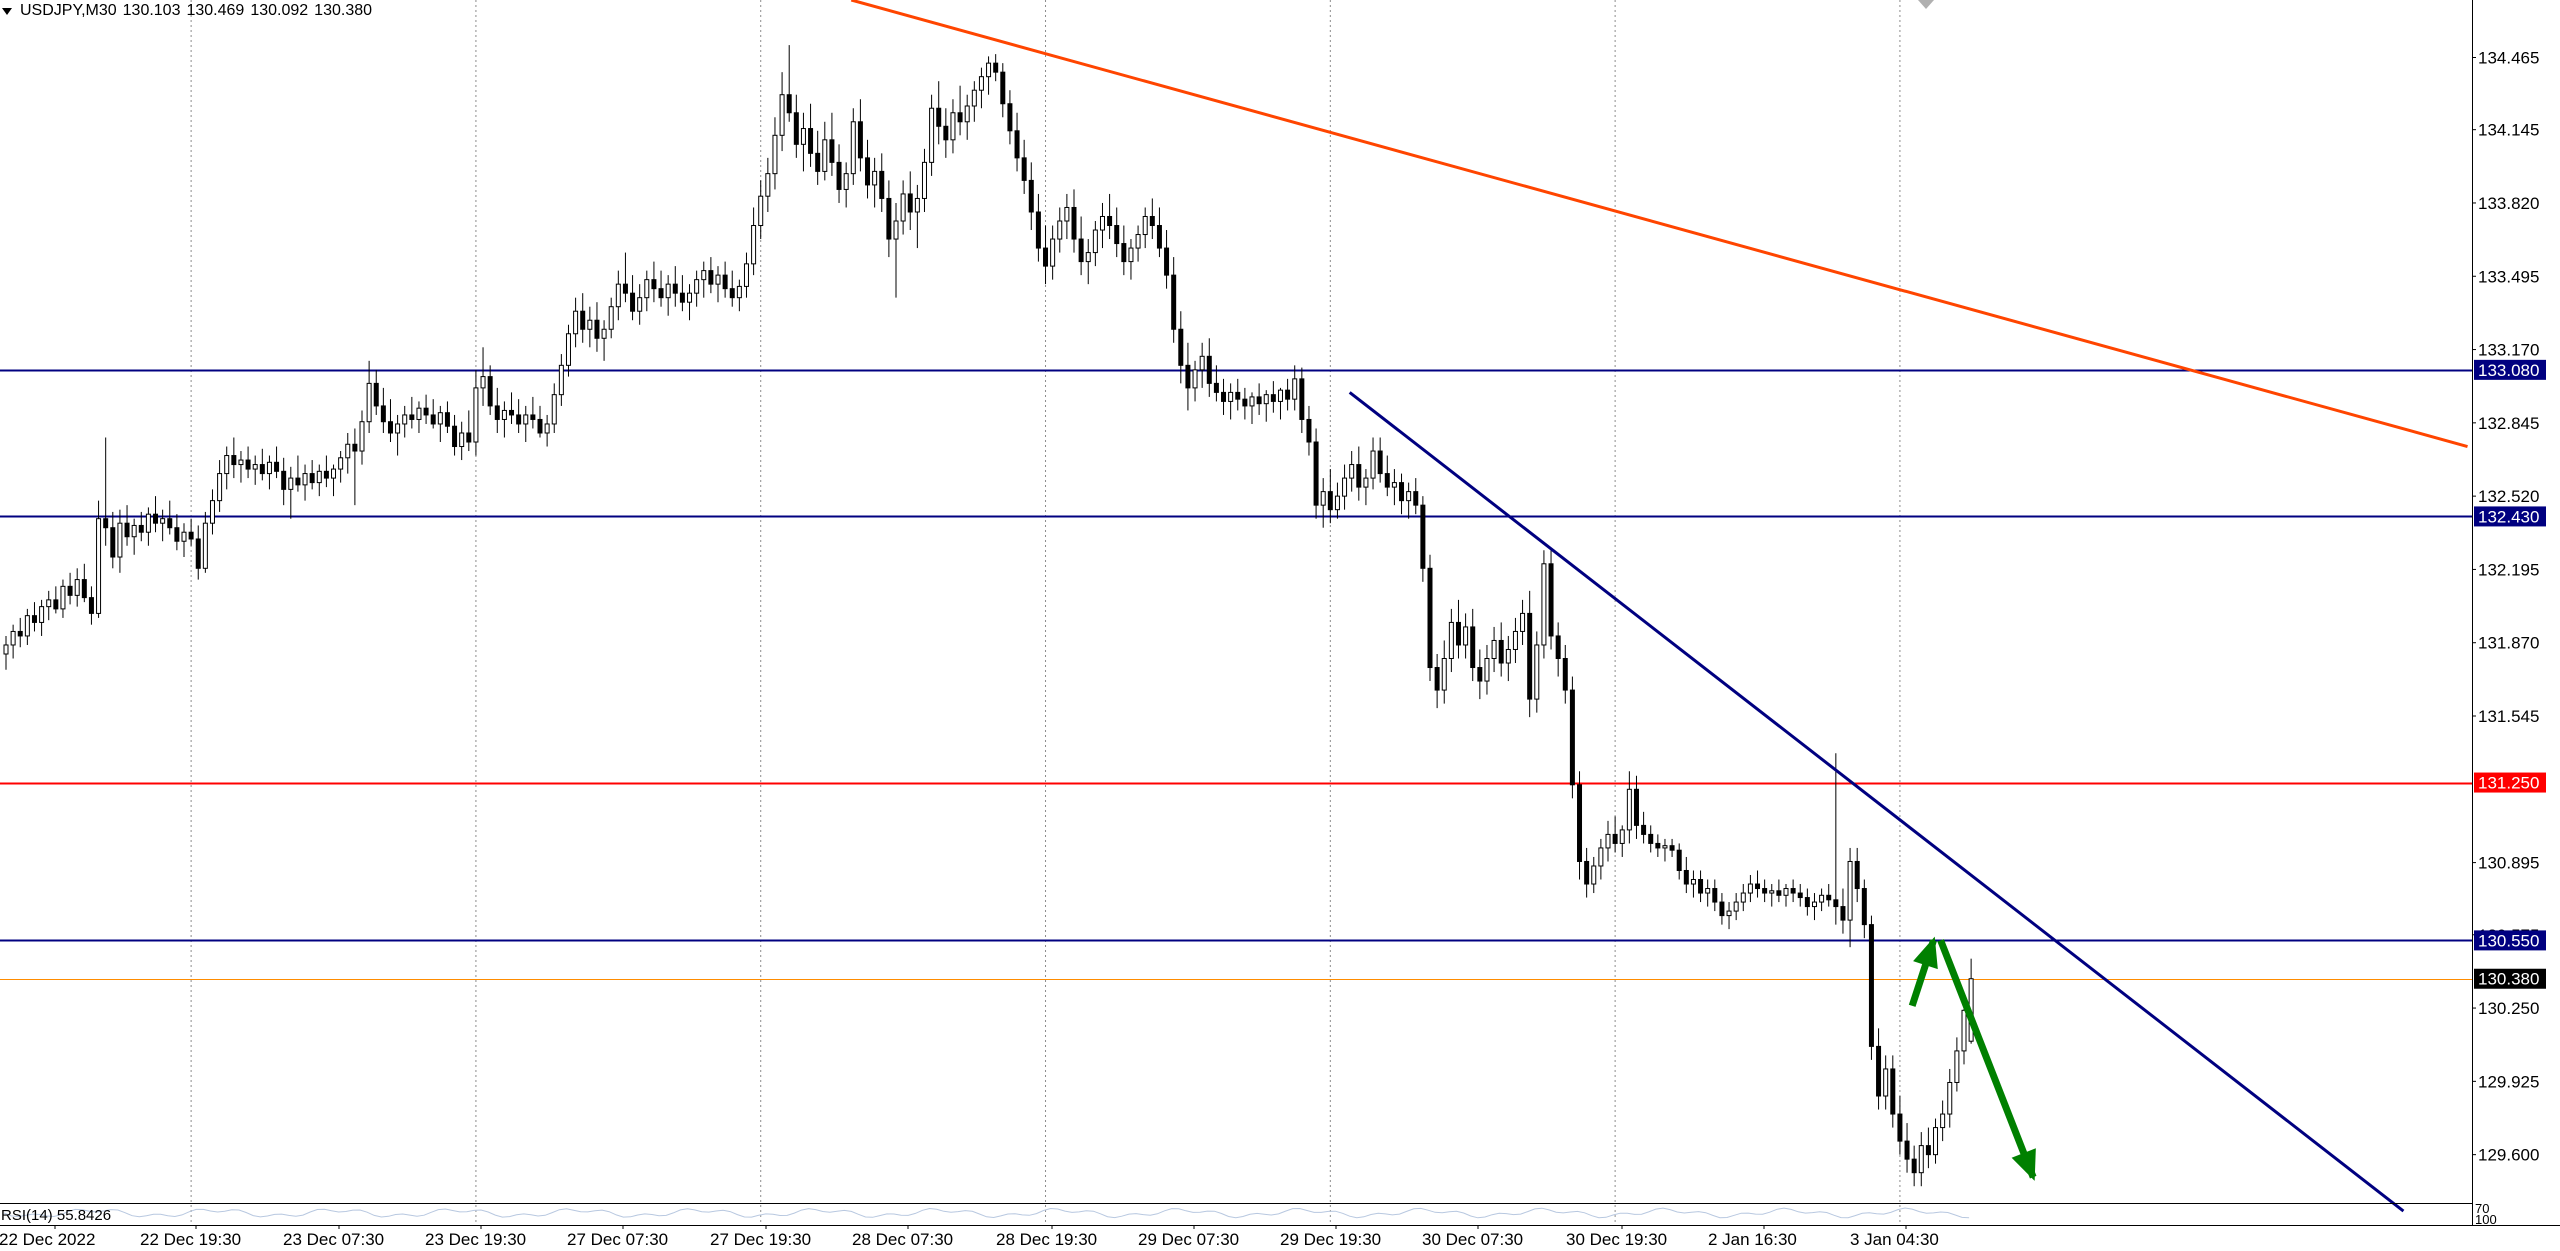  What do you see at coordinates (2510, 782) in the screenshot?
I see `level-tag-bg` at bounding box center [2510, 782].